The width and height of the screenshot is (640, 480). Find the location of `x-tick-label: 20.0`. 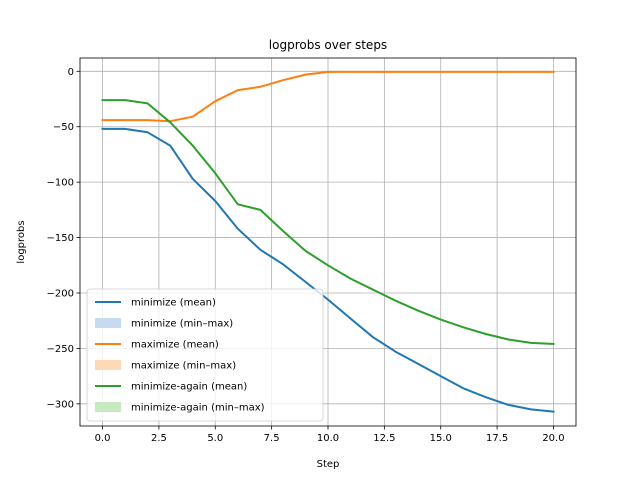

x-tick-label: 20.0 is located at coordinates (553, 438).